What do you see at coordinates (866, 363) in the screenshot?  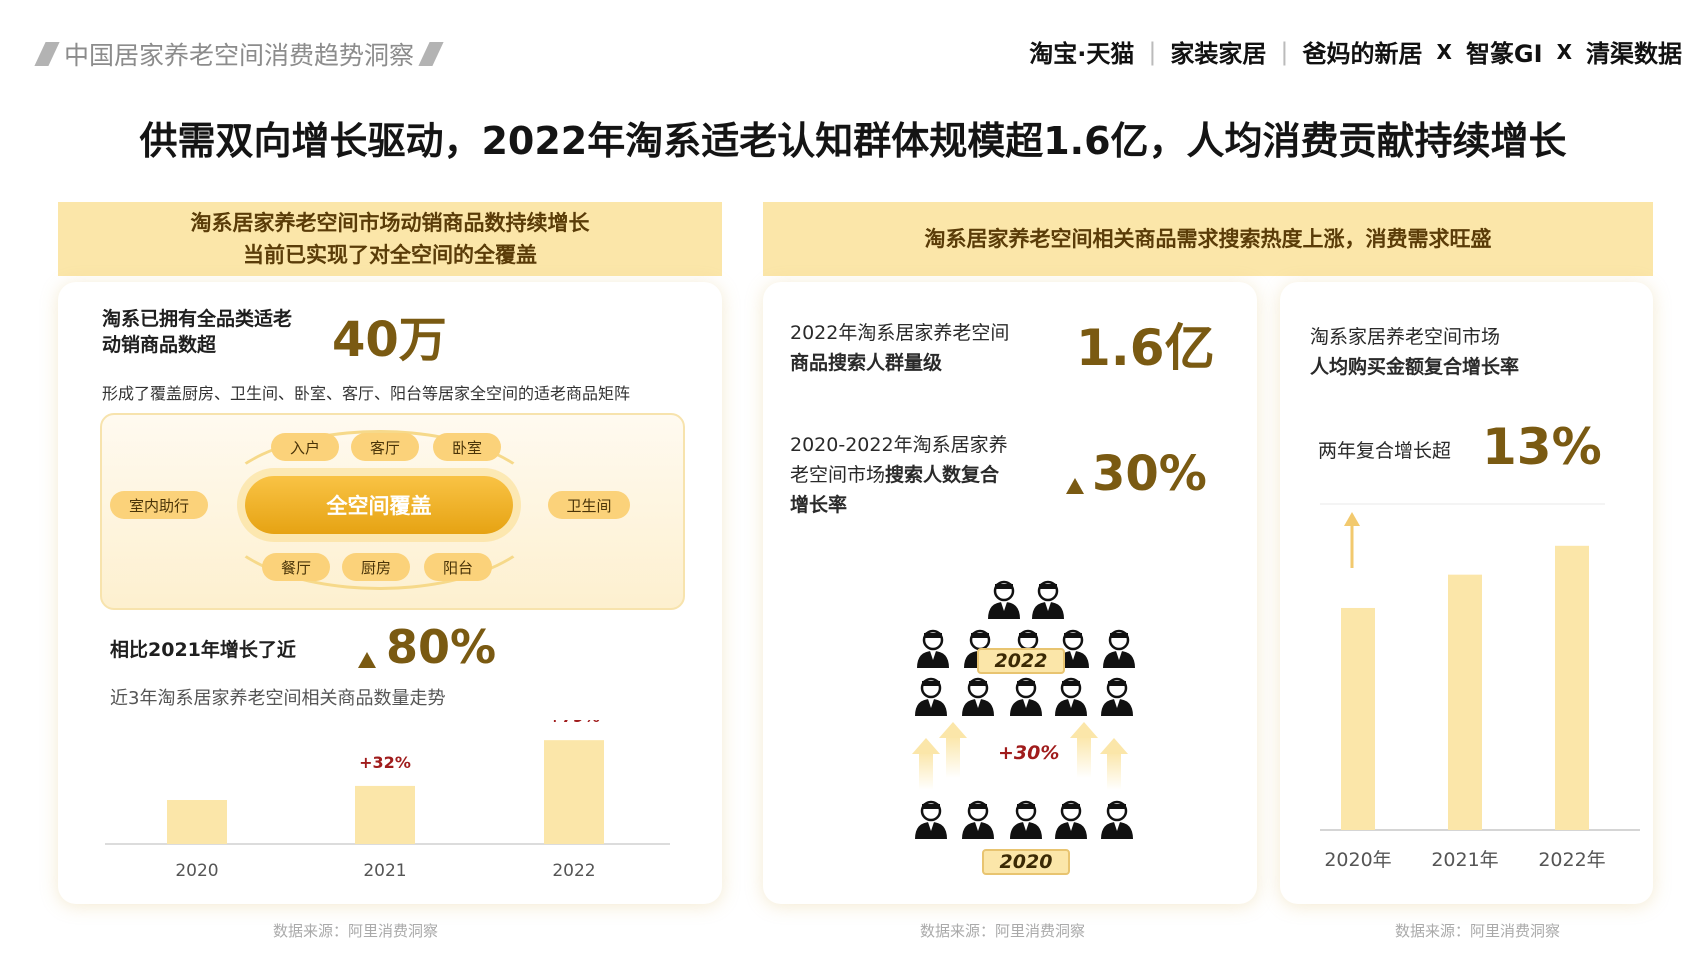 I see `middle-stat1-line2: 商品搜索人群量级` at bounding box center [866, 363].